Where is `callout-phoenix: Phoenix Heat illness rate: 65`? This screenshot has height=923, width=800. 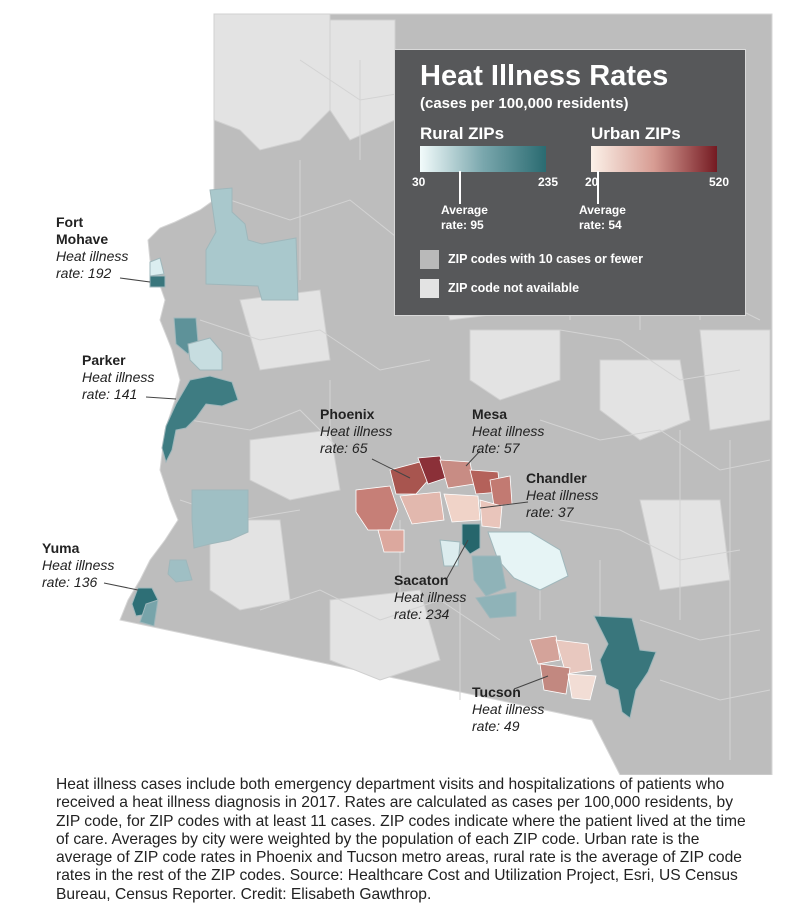
callout-phoenix: Phoenix Heat illness rate: 65 is located at coordinates (356, 431).